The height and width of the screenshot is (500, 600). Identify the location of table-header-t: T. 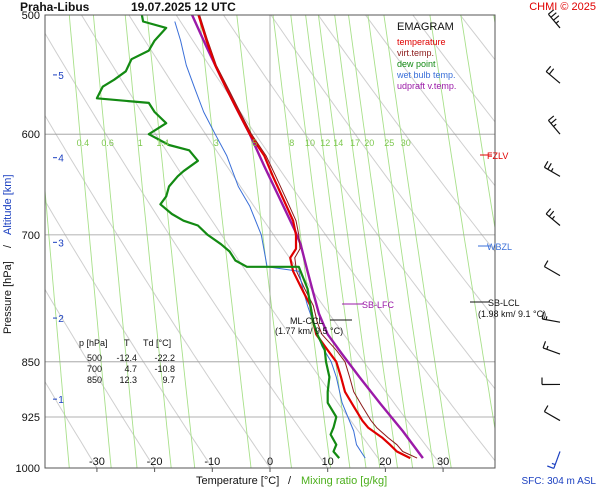
(127, 343).